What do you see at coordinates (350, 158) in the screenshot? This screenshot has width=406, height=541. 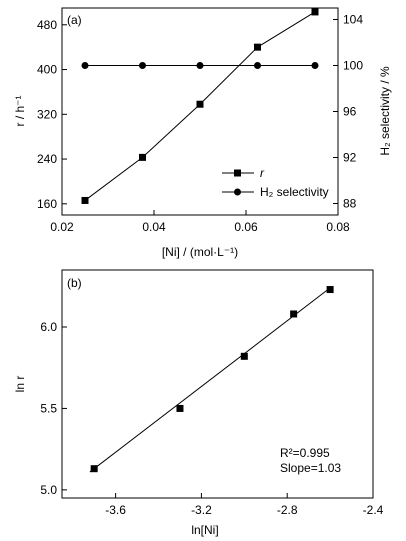 I see `right-y-tick-label: 92` at bounding box center [350, 158].